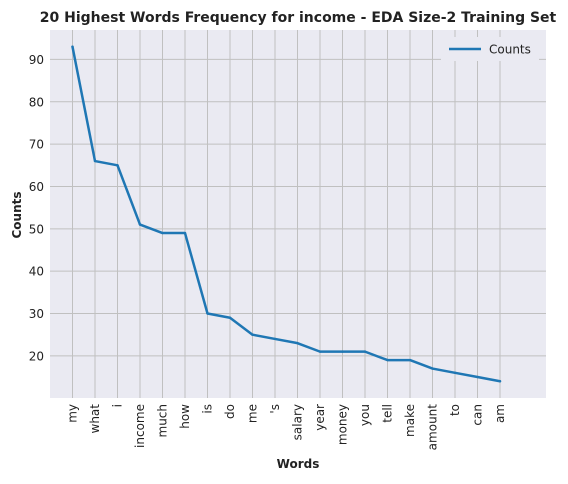  I want to click on x-tick-label: 's, so click(275, 409).